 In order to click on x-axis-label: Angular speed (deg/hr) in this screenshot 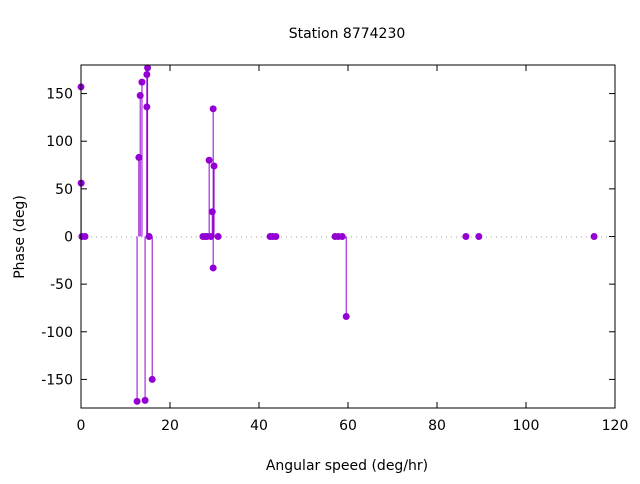, I will do `click(347, 466)`.